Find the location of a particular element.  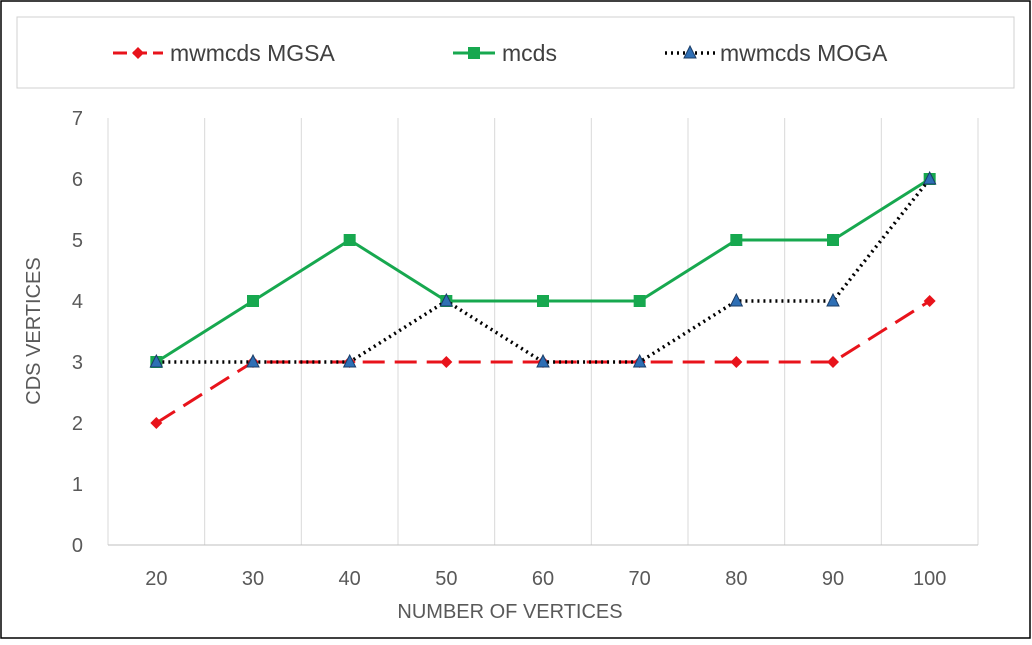

legend-label: mcds is located at coordinates (529, 53).